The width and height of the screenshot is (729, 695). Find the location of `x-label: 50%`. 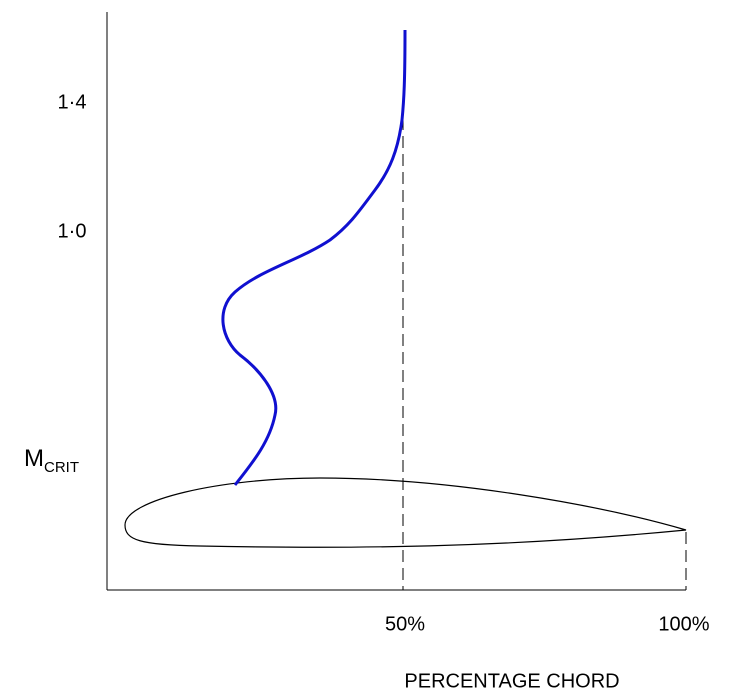

x-label: 50% is located at coordinates (405, 624).